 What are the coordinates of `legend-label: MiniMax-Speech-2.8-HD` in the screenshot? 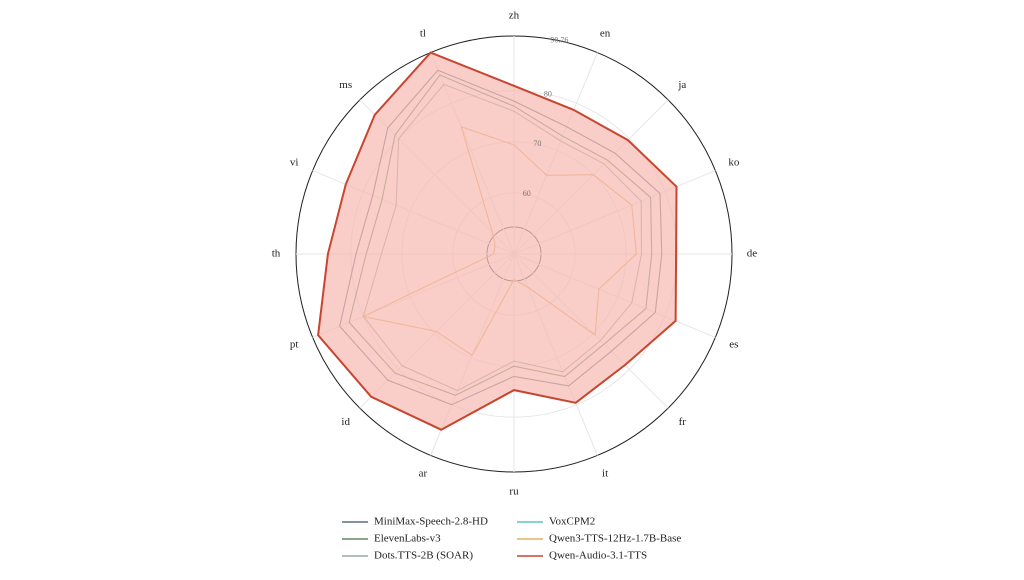 It's located at (431, 522).